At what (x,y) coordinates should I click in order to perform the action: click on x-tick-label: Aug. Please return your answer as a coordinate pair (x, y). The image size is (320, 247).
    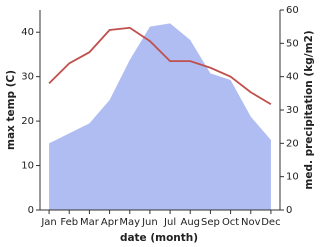
    Looking at the image, I should click on (190, 222).